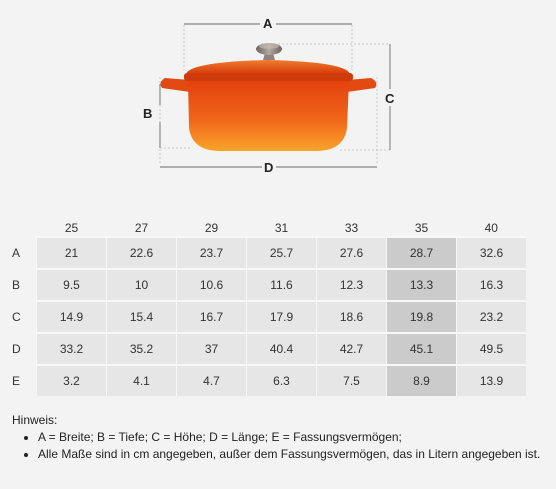  I want to click on table-cell: 18.6, so click(351, 316).